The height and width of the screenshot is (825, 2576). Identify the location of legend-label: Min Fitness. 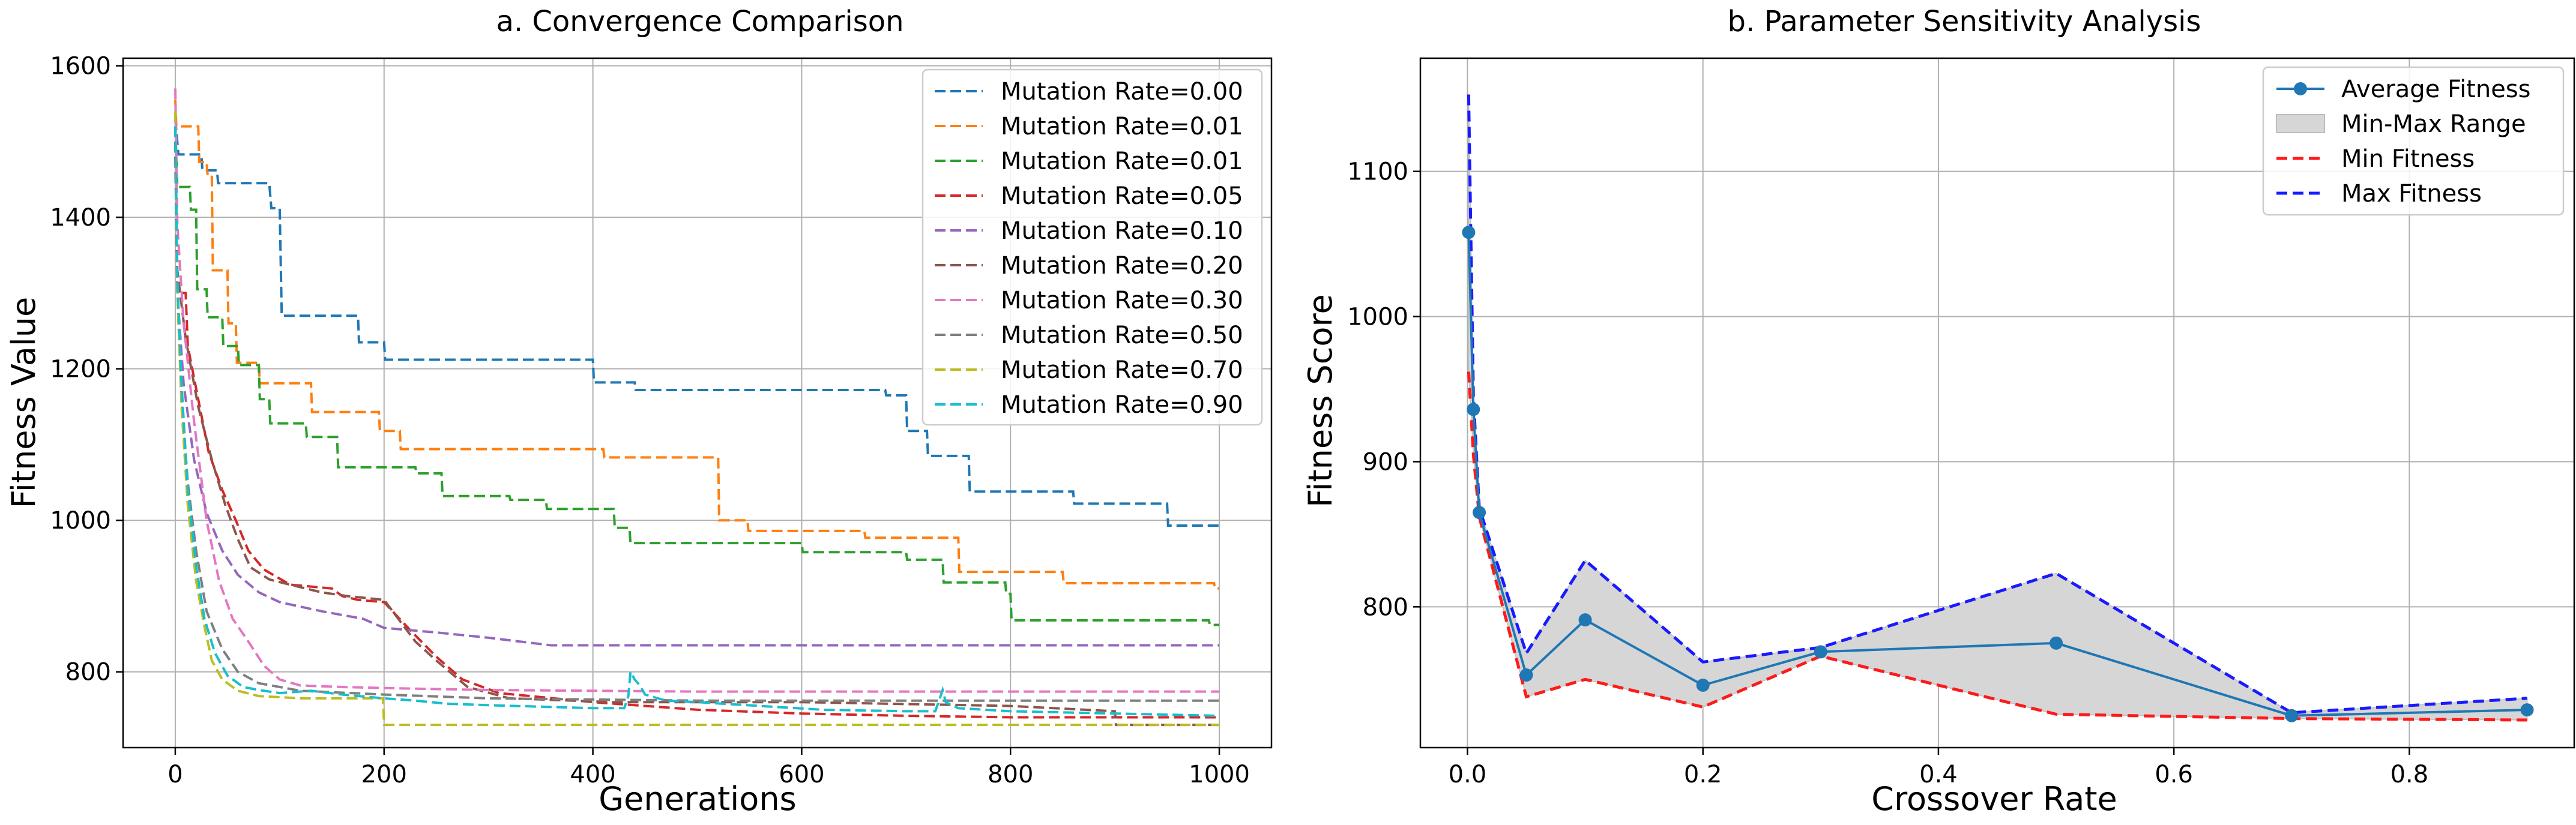
(2408, 159).